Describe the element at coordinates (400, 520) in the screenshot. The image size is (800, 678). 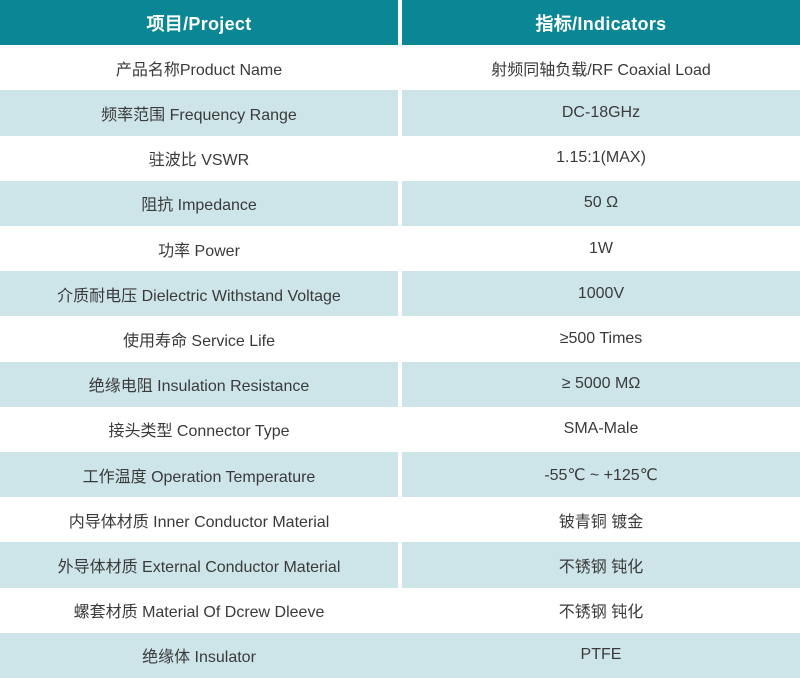
I see `table-row-inner-conductor-material: 内导体材质 Inner Conductor Material 铍青铜 镀金` at that location.